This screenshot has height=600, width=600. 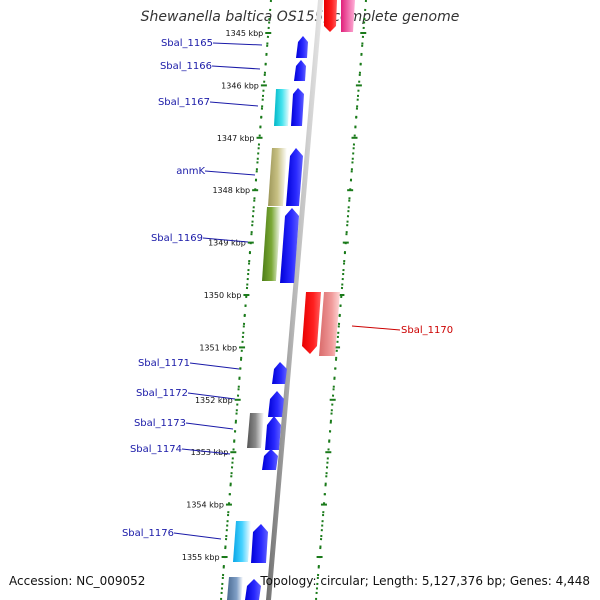 I want to click on kbp-label: 1346 kbp, so click(x=240, y=85).